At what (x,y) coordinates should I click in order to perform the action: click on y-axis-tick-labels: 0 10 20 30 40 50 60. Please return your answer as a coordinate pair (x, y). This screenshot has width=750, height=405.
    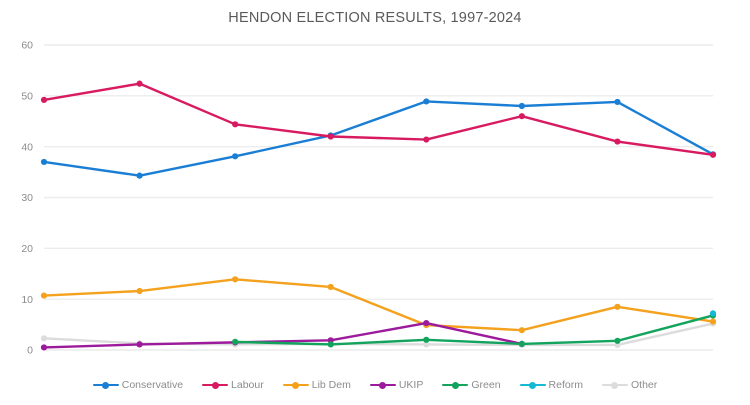
    Looking at the image, I should click on (27, 197).